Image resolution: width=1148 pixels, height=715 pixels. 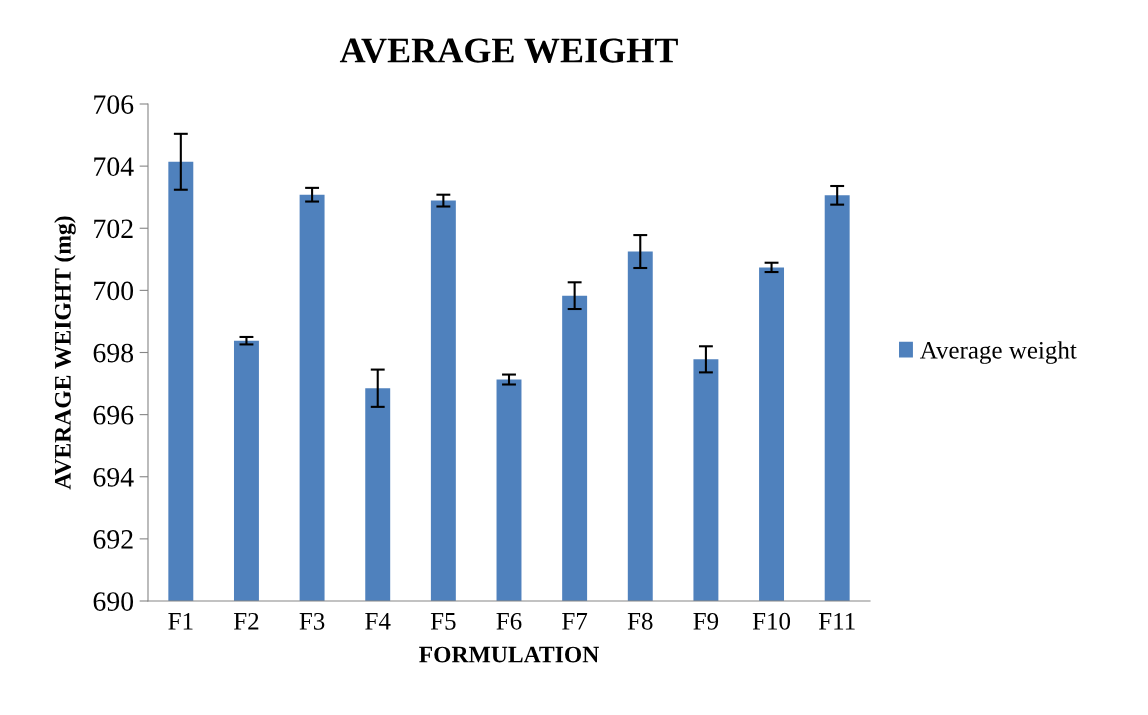 What do you see at coordinates (246, 621) in the screenshot?
I see `x-tick-label: F2` at bounding box center [246, 621].